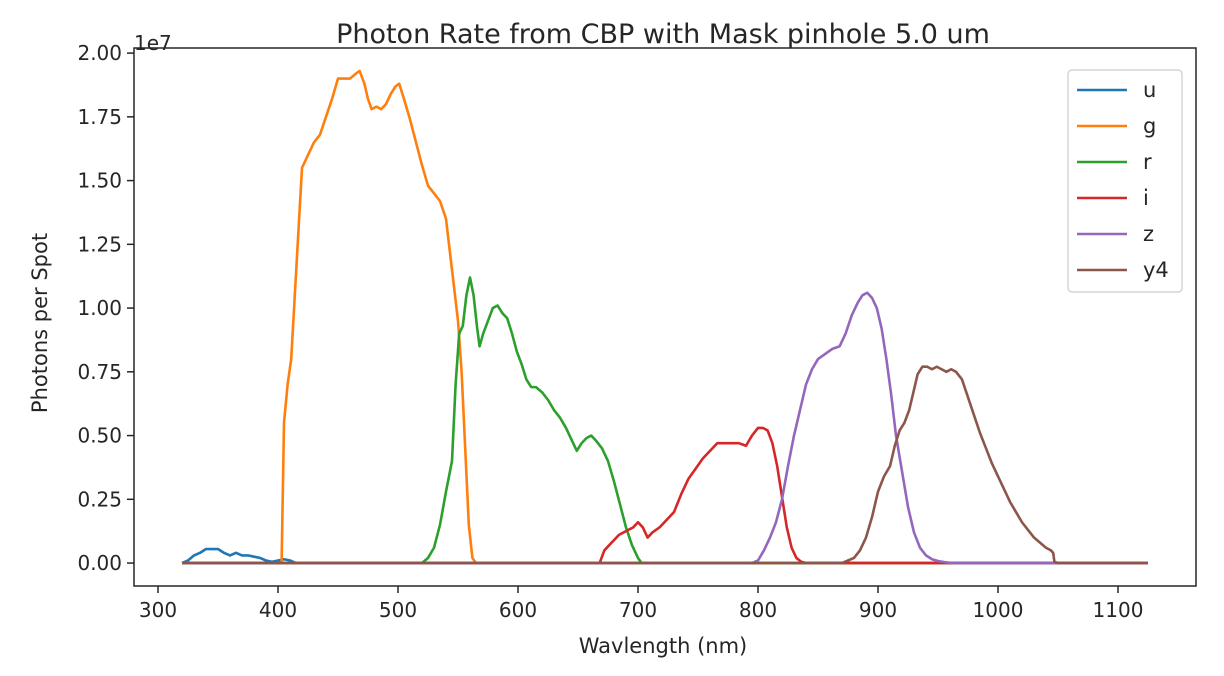 The image size is (1224, 676). I want to click on y-tick-label: 2.00, so click(99, 53).